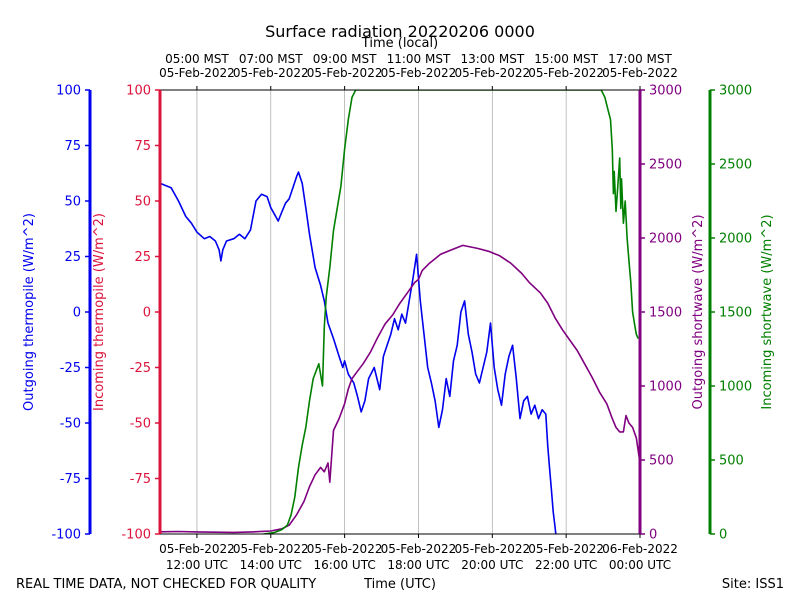  What do you see at coordinates (767, 311) in the screenshot?
I see `y-axis-label: Incoming shortwave (W/m^2)` at bounding box center [767, 311].